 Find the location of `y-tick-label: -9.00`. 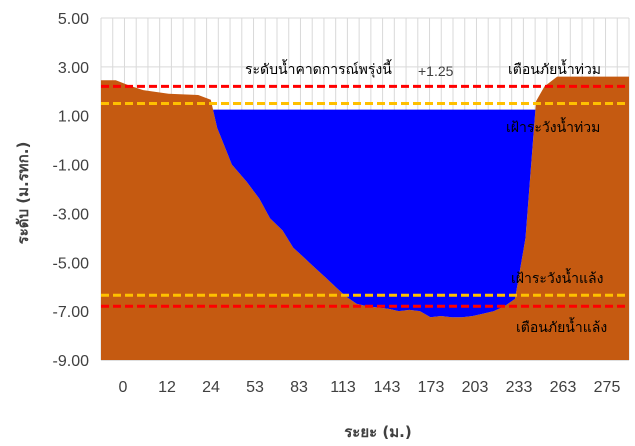

y-tick-label: -9.00 is located at coordinates (71, 361).